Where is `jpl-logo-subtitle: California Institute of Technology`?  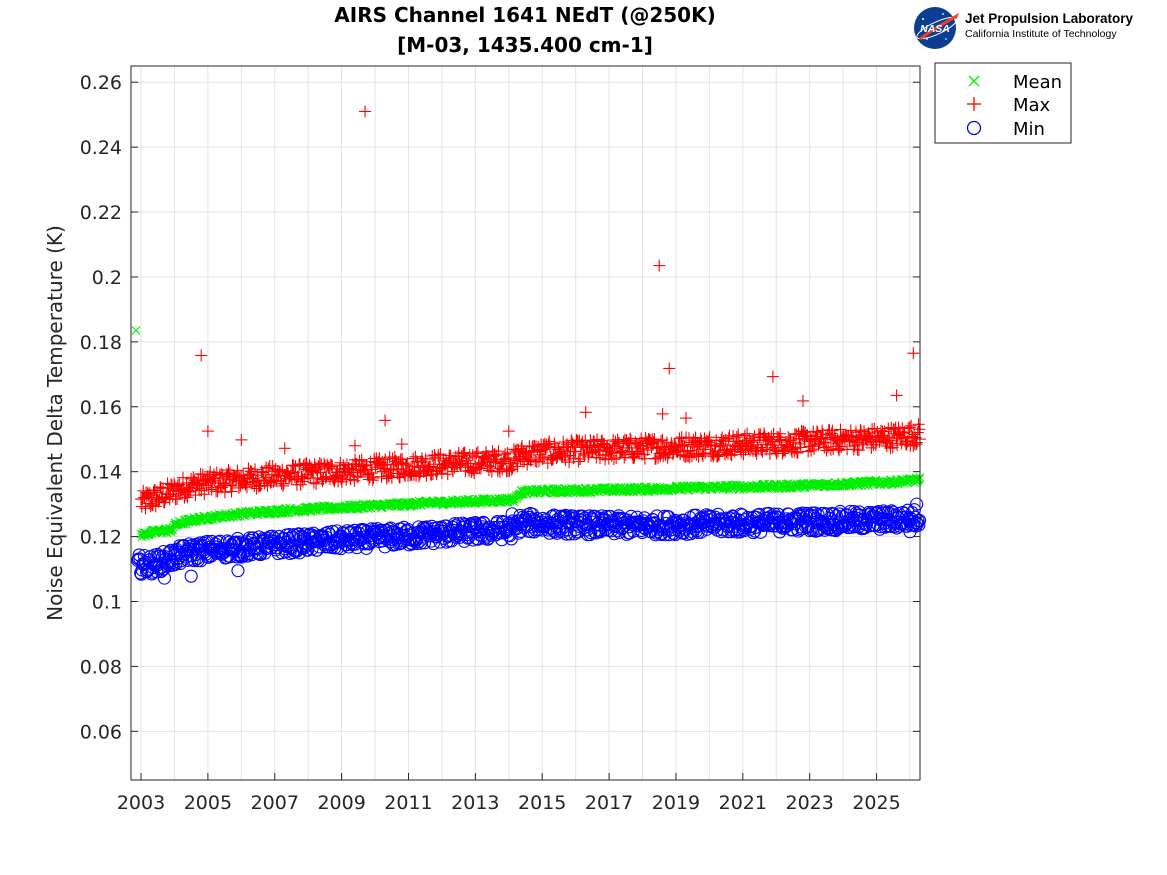
jpl-logo-subtitle: California Institute of Technology is located at coordinates (1041, 34).